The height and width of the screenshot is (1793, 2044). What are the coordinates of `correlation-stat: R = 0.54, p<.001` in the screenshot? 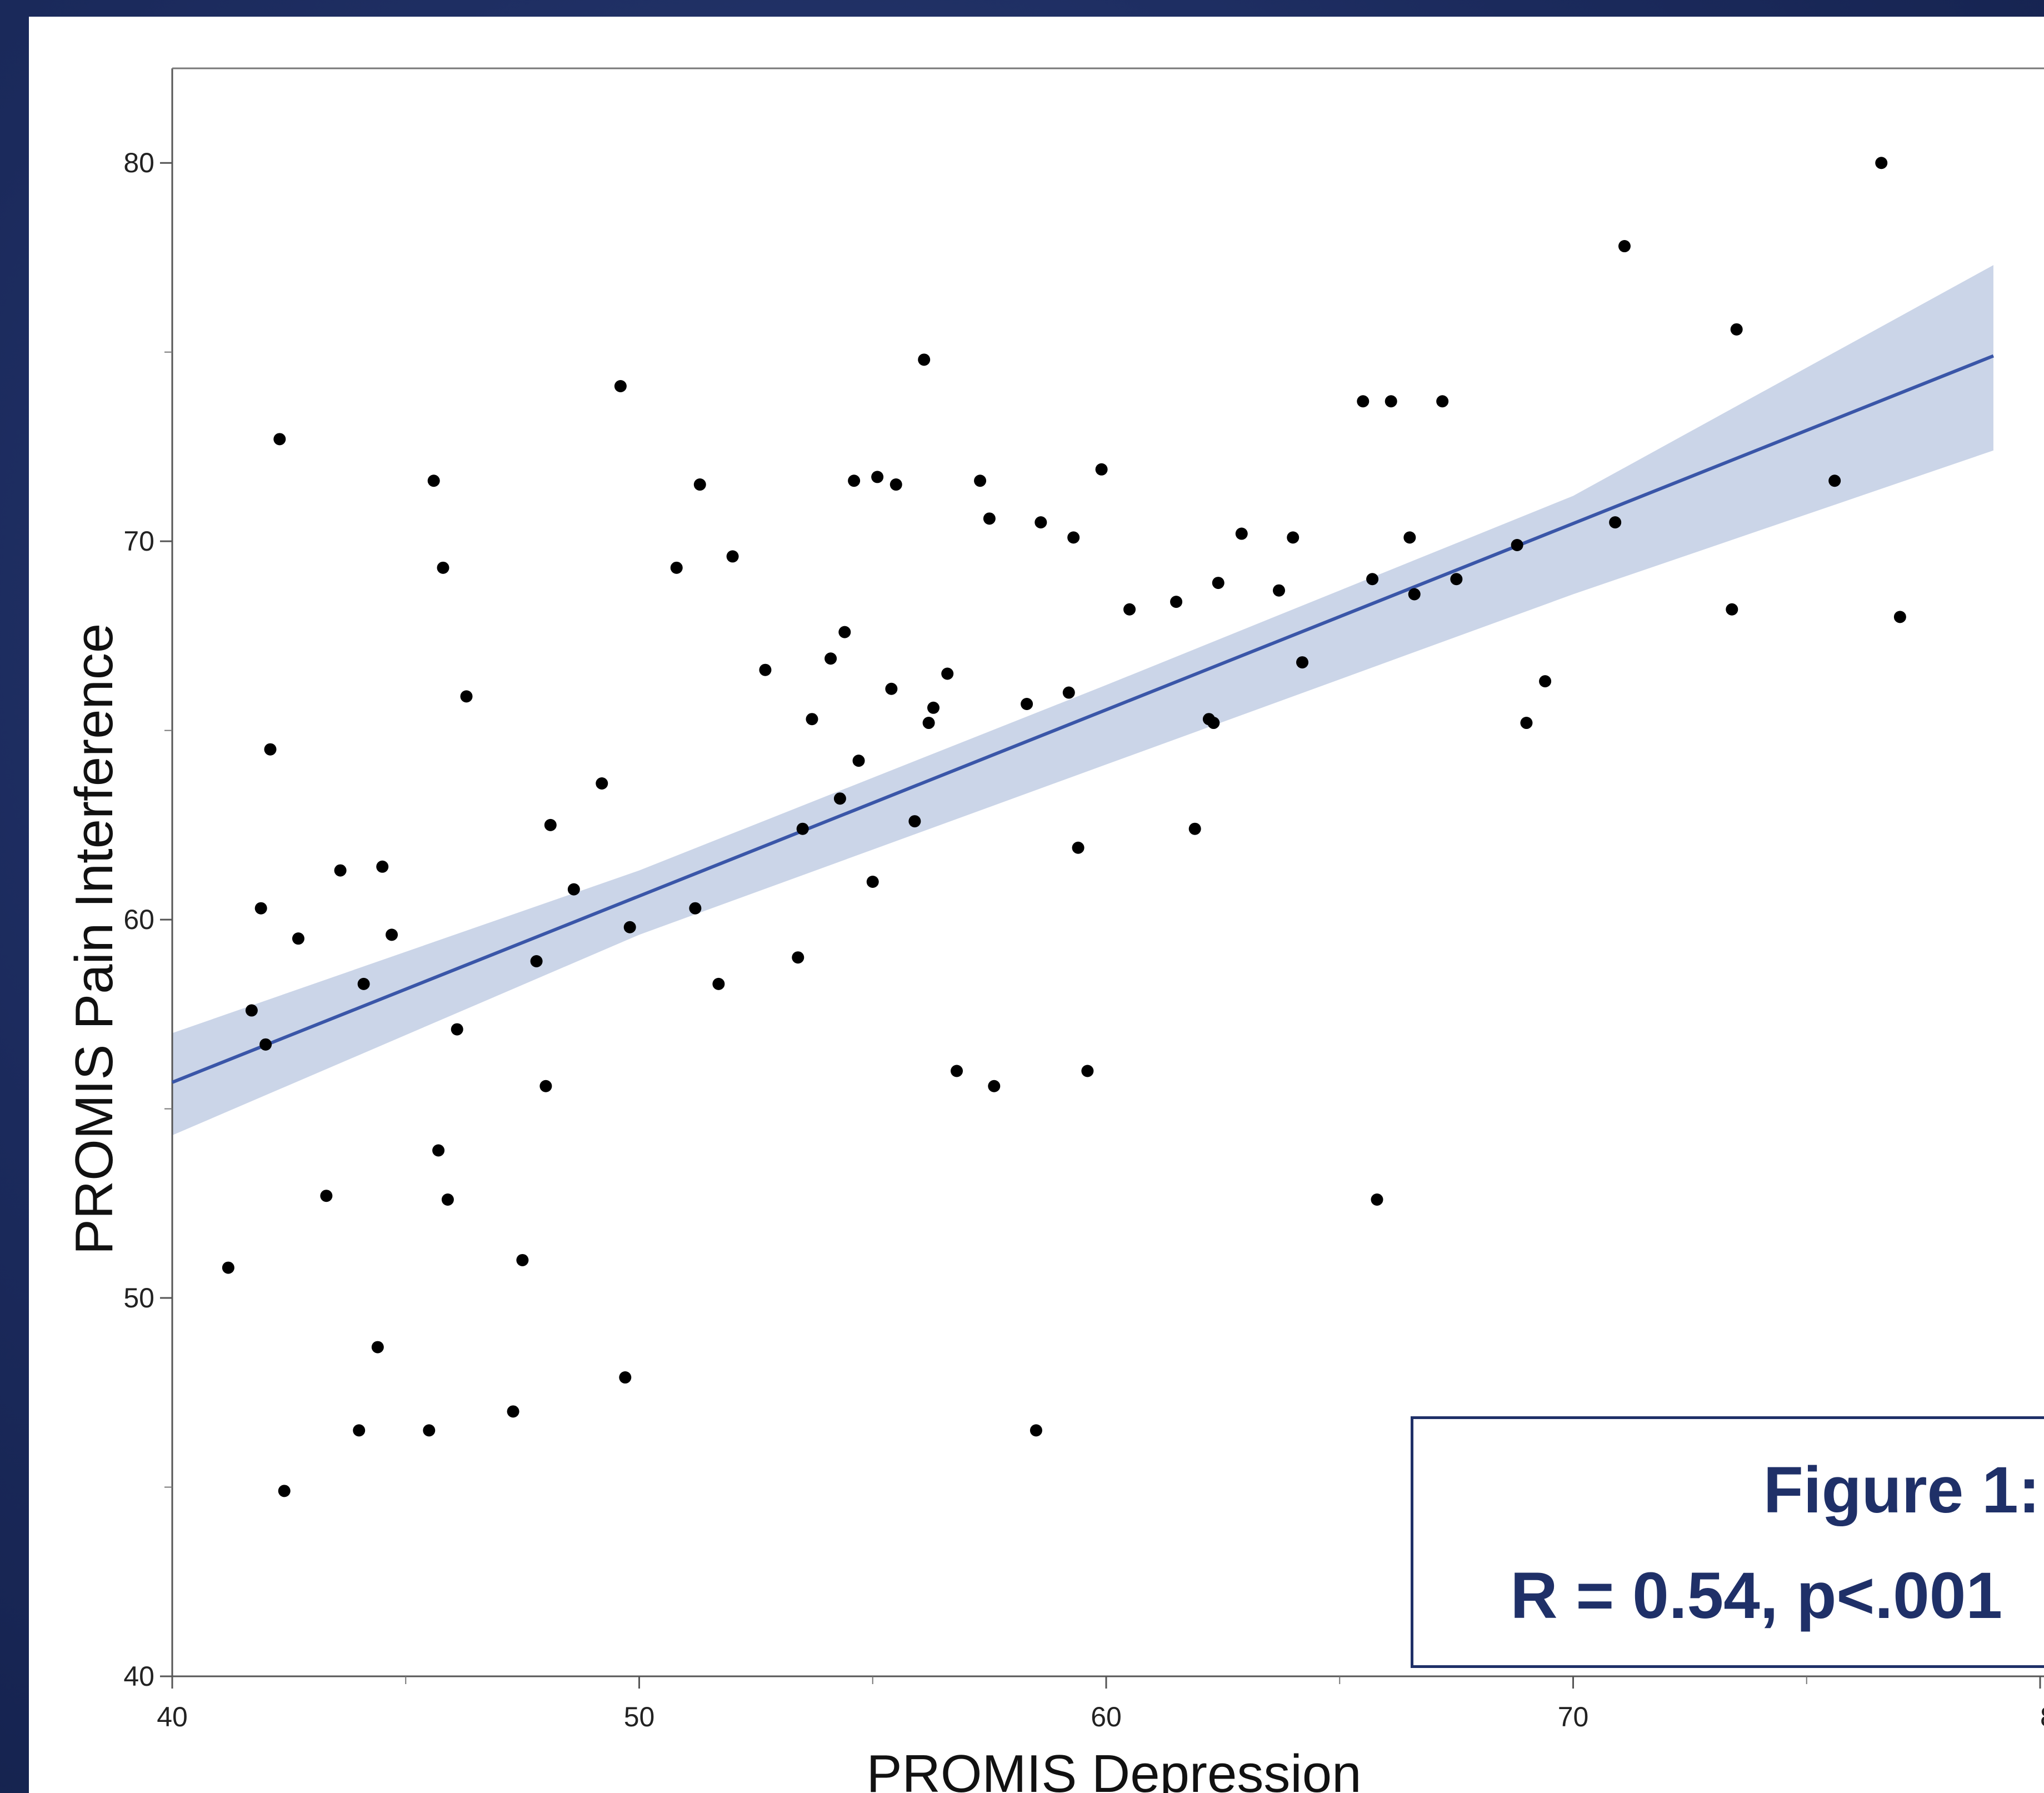 It's located at (1756, 1595).